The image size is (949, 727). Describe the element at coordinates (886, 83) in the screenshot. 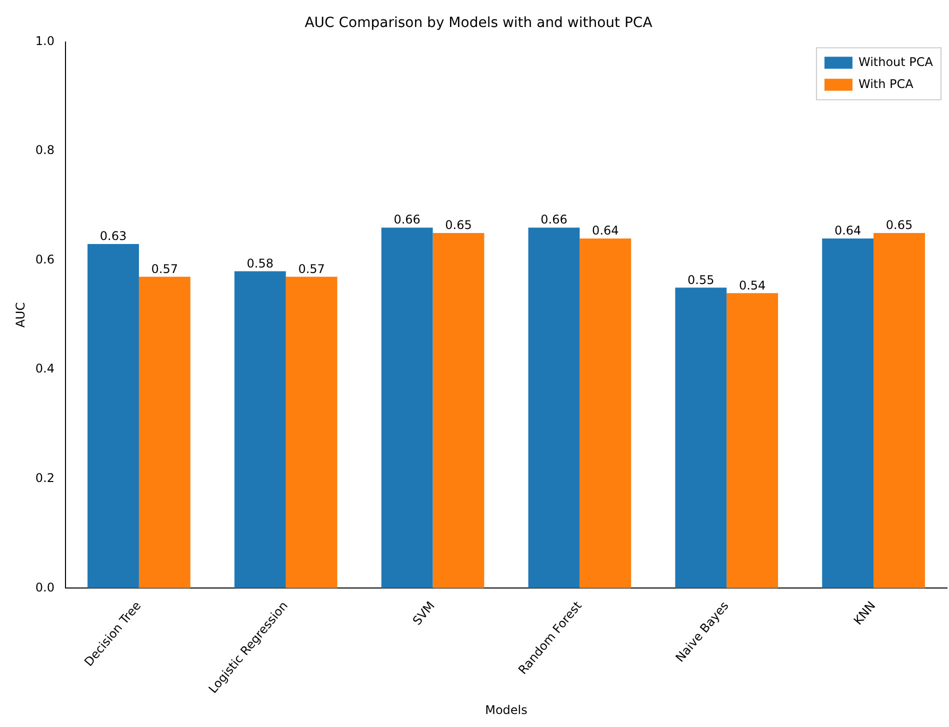

I see `legend-label: With PCA` at that location.